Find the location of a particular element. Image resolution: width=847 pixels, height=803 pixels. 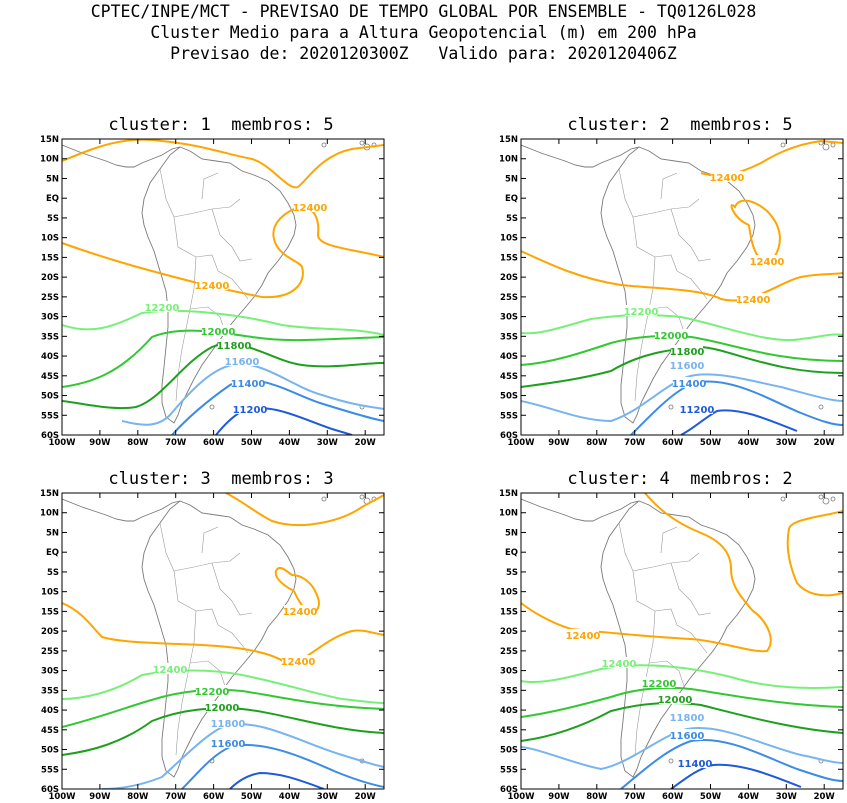

contour-label: 12200 is located at coordinates (659, 684).